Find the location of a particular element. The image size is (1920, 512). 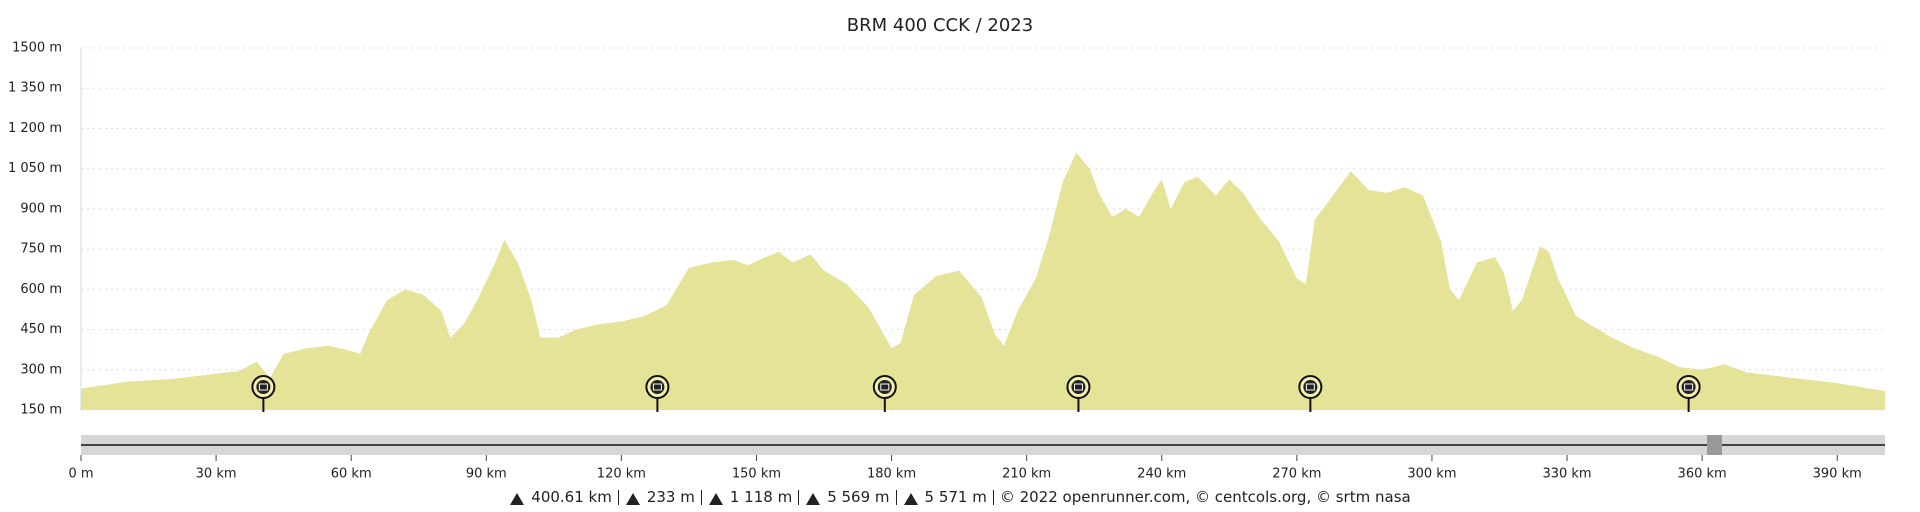

x-tick-label: 360 km is located at coordinates (1702, 474).